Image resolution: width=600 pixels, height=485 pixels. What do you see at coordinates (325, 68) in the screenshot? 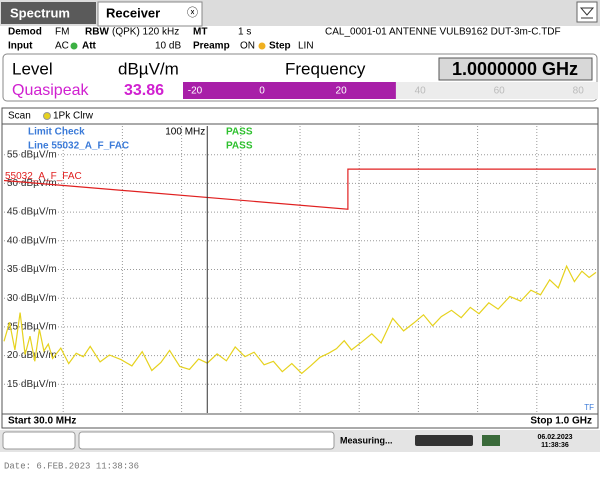
I see `readout-label: Frequency` at bounding box center [325, 68].